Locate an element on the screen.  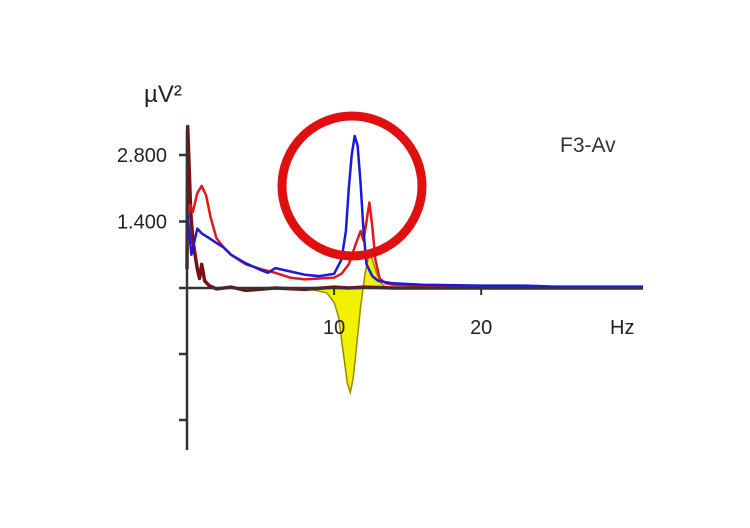
y-tick-label: 2.800 is located at coordinates (142, 156).